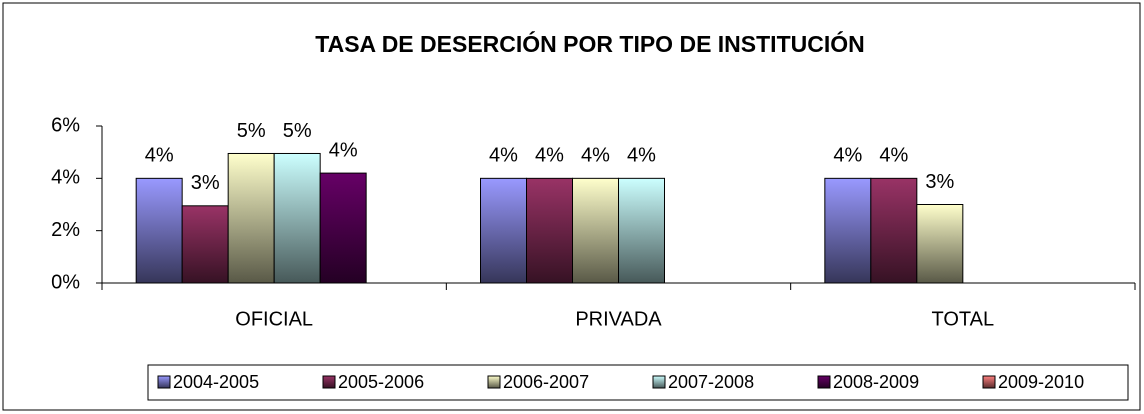  Describe the element at coordinates (274, 319) in the screenshot. I see `x-tick-label: OFICIAL` at that location.